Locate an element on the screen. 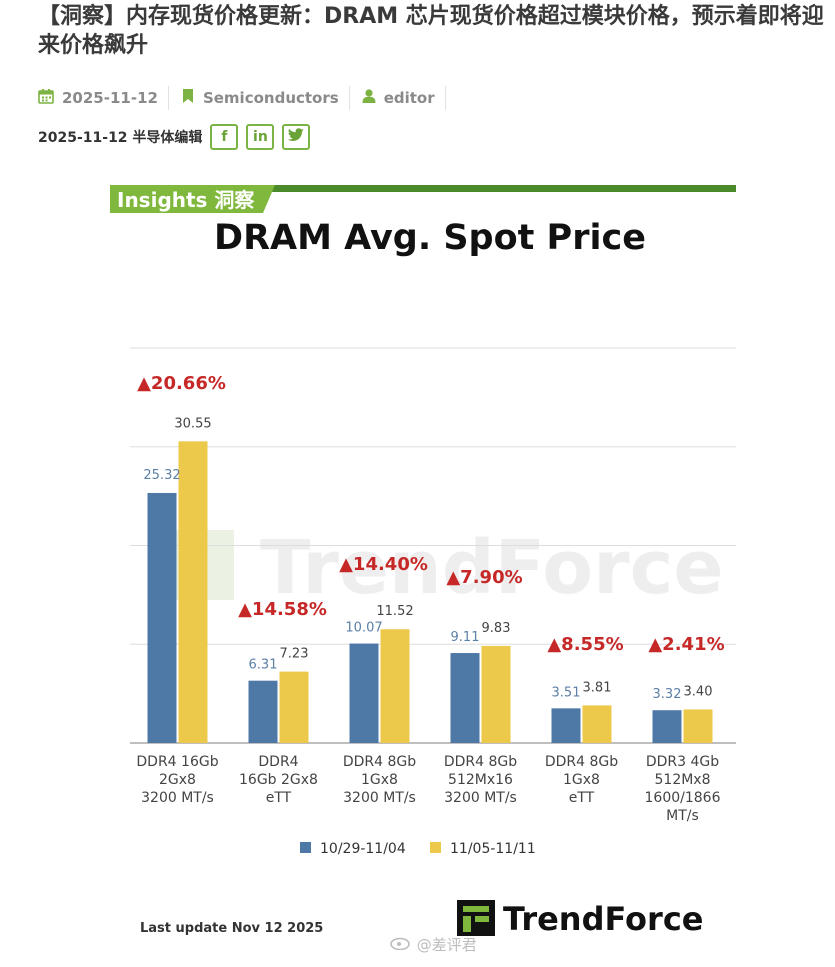 Image resolution: width=835 pixels, height=967 pixels. twitter-share-button is located at coordinates (296, 137).